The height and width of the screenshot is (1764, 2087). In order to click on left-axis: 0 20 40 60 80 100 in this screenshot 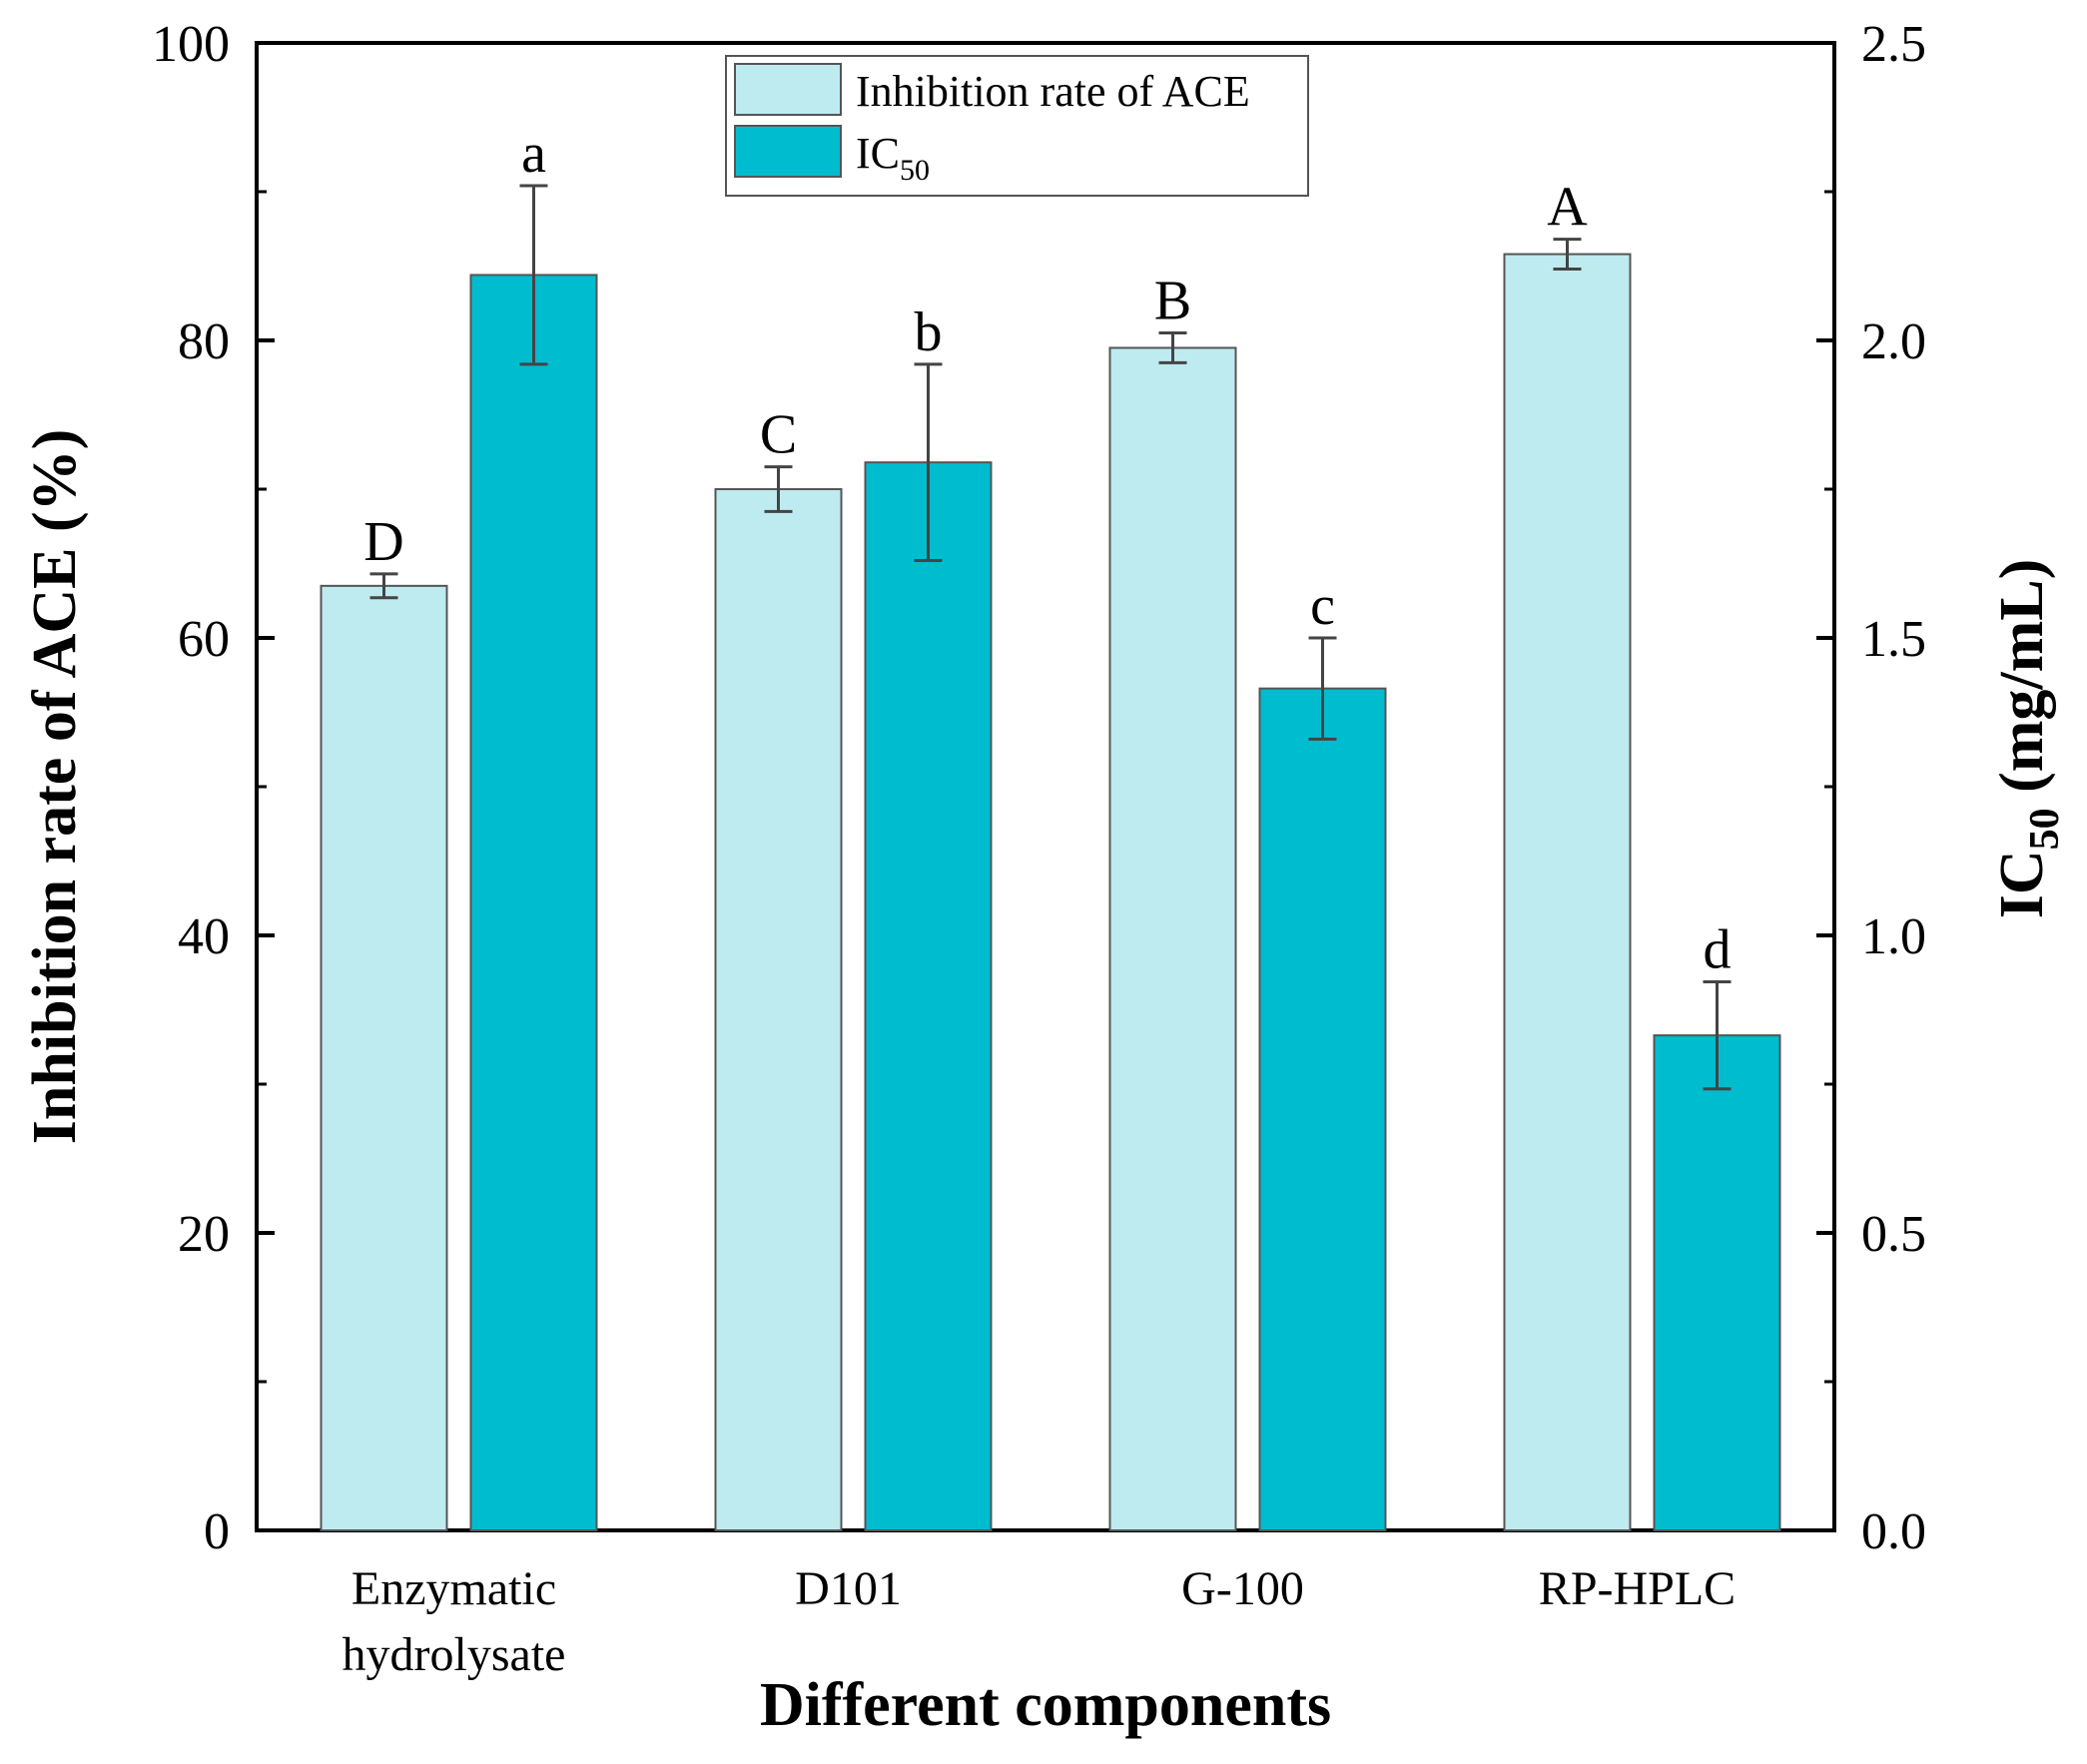, I will do `click(214, 788)`.